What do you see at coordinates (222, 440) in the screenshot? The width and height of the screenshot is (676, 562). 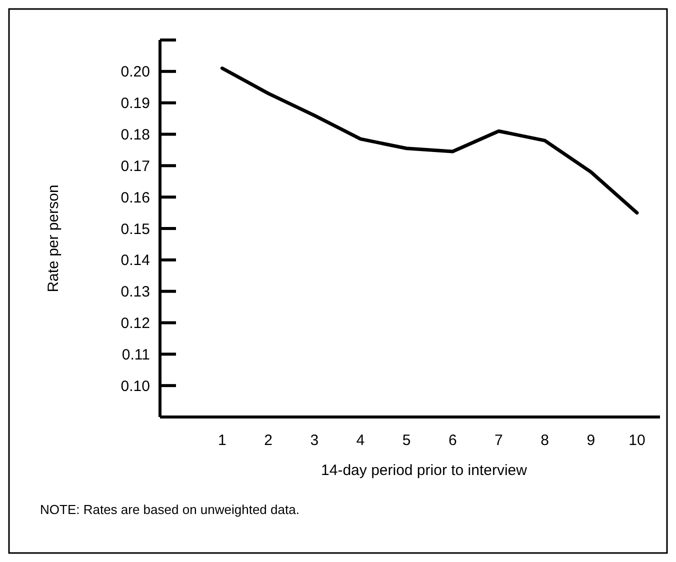 I see `x-tick-label: 1` at bounding box center [222, 440].